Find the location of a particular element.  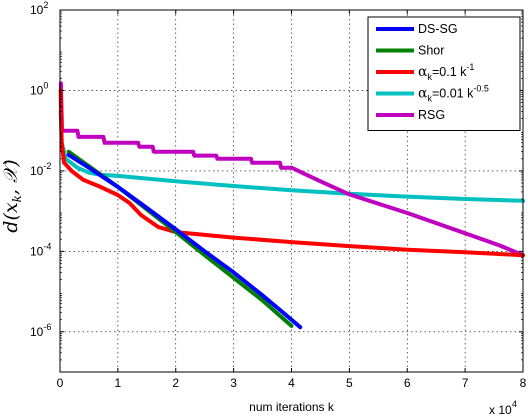

y-tick-label: 10² is located at coordinates (39, 8).